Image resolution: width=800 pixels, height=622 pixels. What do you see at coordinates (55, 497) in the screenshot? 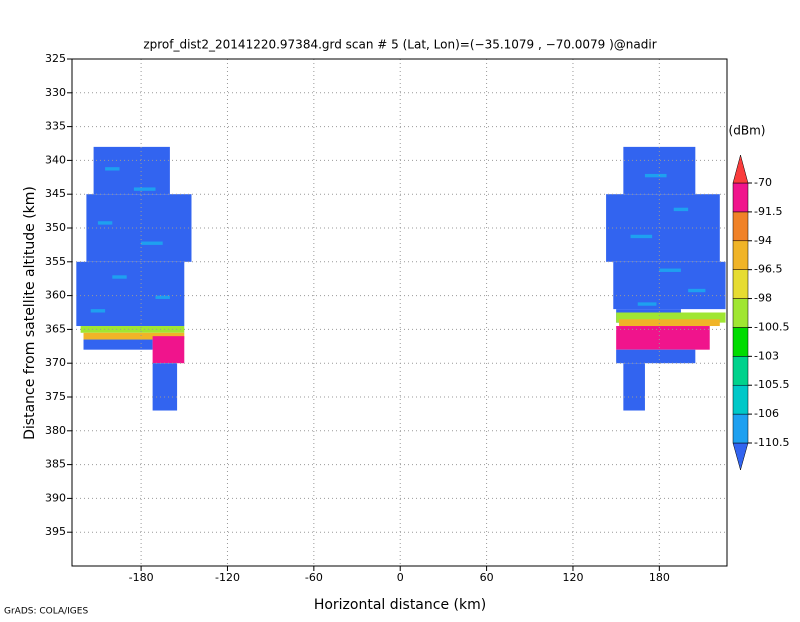
I see `y-tick-label: 390` at bounding box center [55, 497].